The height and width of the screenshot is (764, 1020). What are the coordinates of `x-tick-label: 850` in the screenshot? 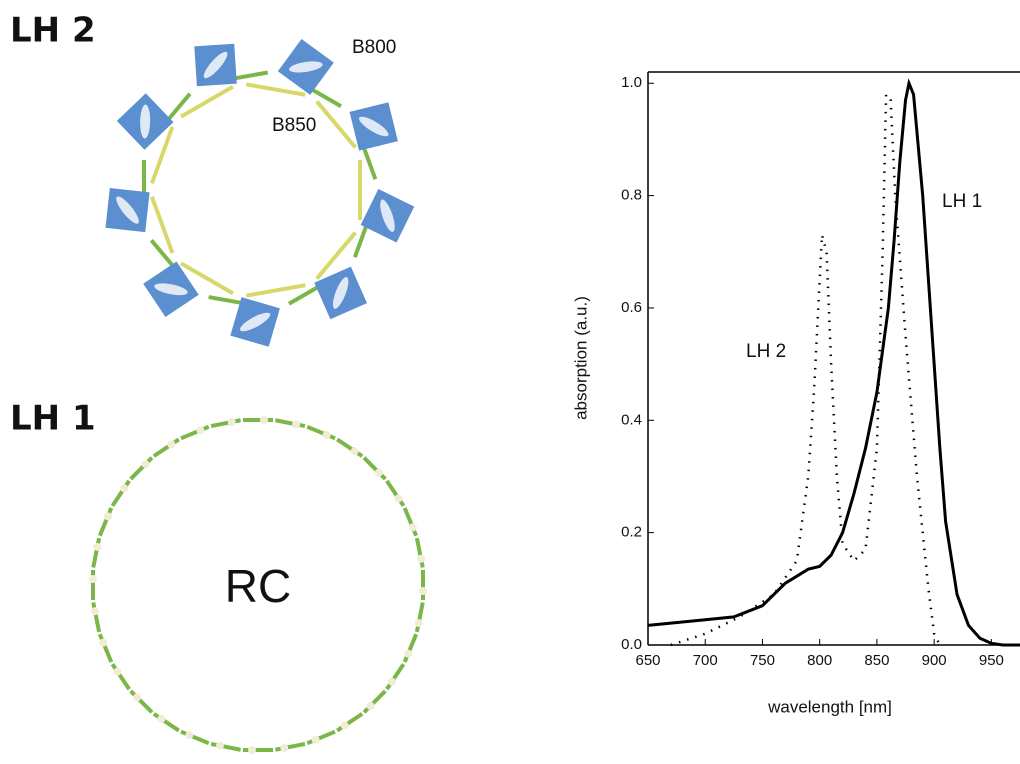 It's located at (876, 660).